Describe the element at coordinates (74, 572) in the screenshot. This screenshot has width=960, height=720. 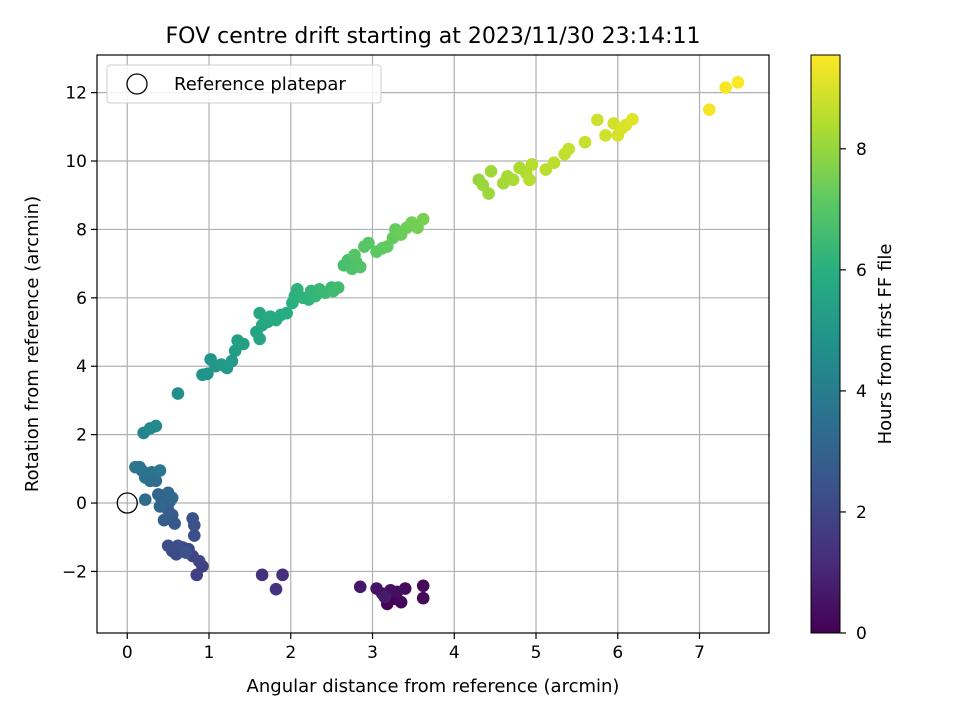
I see `y-tick-label: −2` at that location.